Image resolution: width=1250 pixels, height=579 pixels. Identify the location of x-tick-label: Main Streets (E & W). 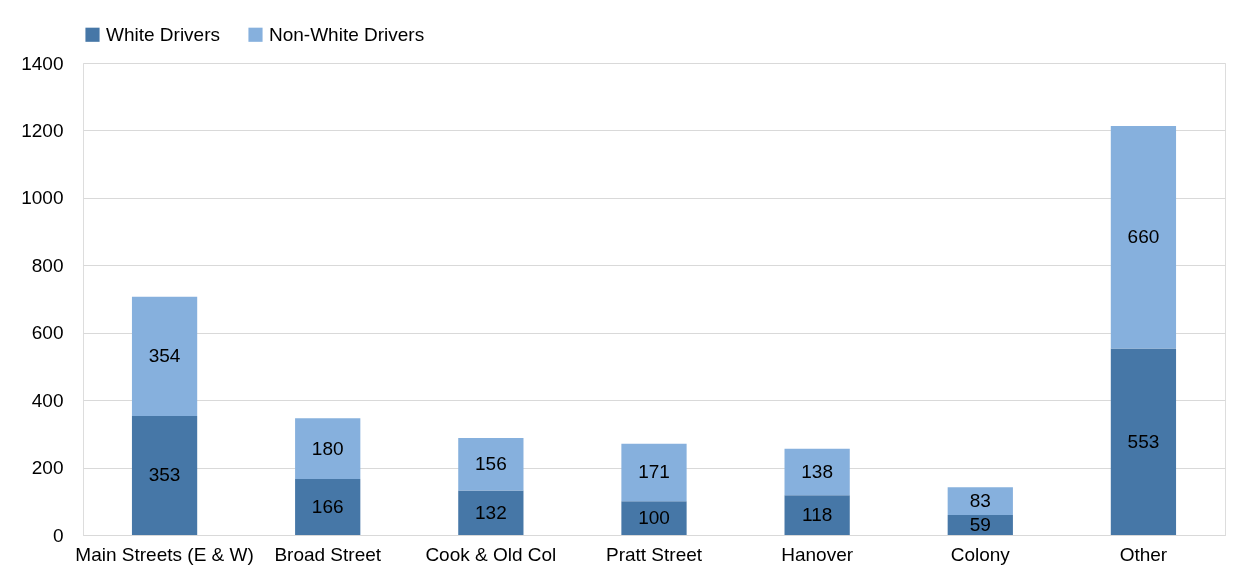
(164, 554).